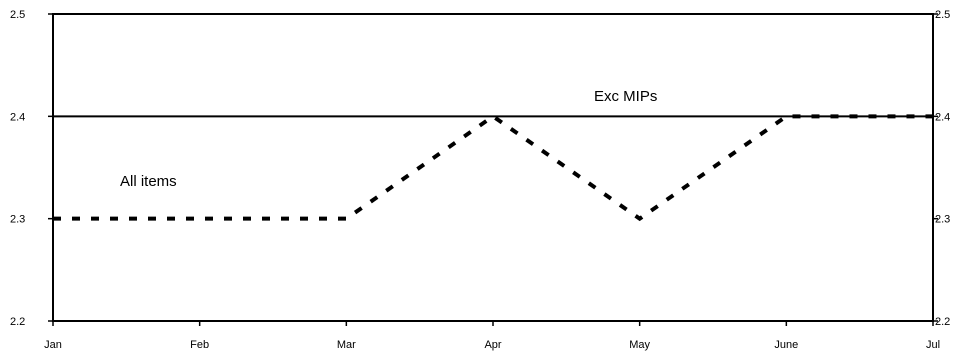 The width and height of the screenshot is (979, 358). What do you see at coordinates (935, 167) in the screenshot?
I see `right-y-axis-ticks` at bounding box center [935, 167].